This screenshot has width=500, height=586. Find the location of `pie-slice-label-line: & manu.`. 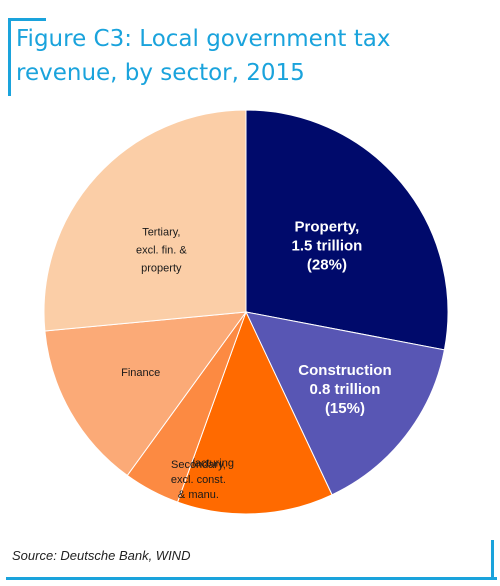

pie-slice-label-line: & manu. is located at coordinates (198, 495).